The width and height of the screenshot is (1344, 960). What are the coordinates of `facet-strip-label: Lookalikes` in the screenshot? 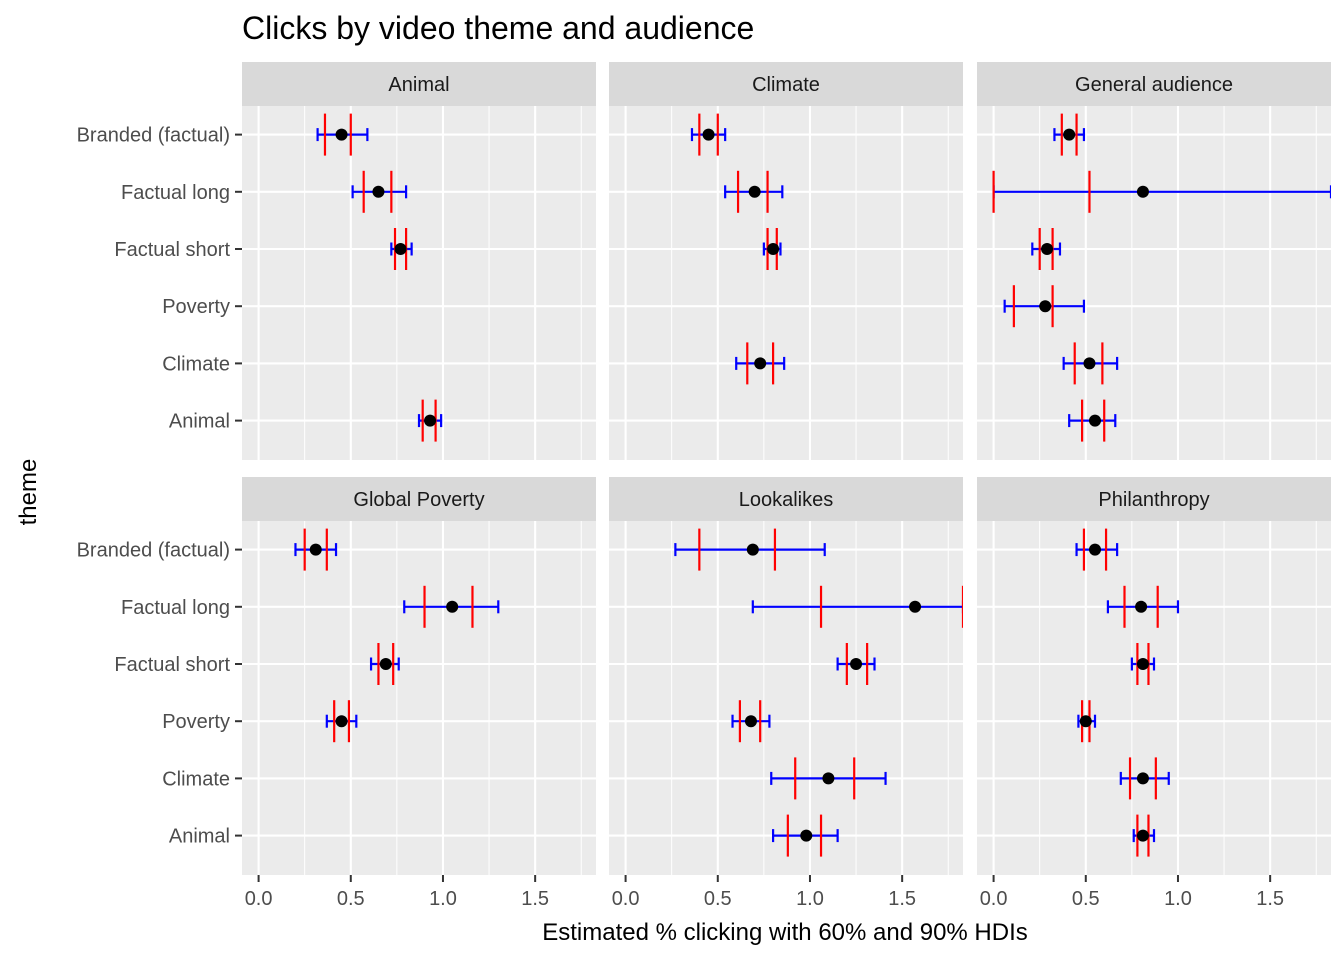 It's located at (786, 500).